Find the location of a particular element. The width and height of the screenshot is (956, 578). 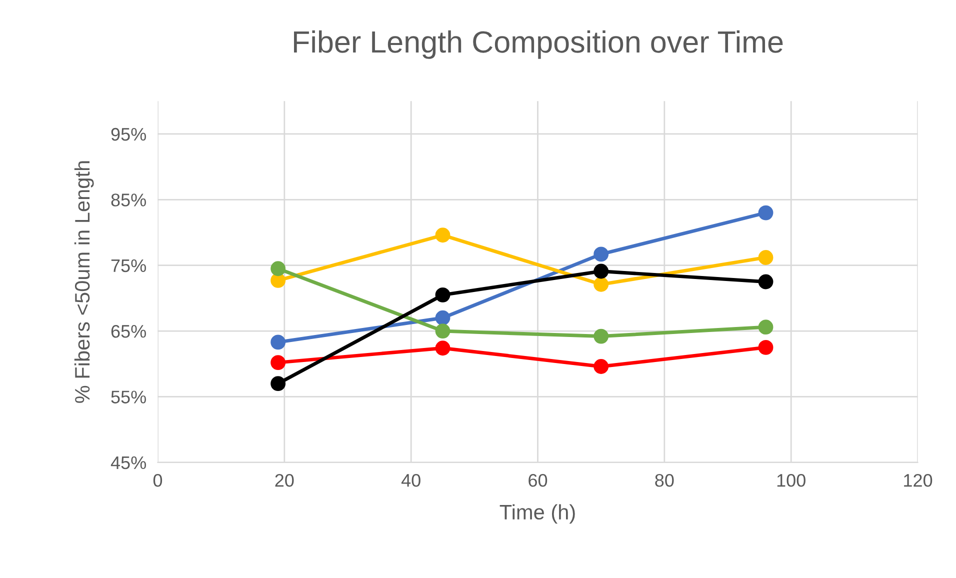

x-tick-label: 0 is located at coordinates (157, 480).